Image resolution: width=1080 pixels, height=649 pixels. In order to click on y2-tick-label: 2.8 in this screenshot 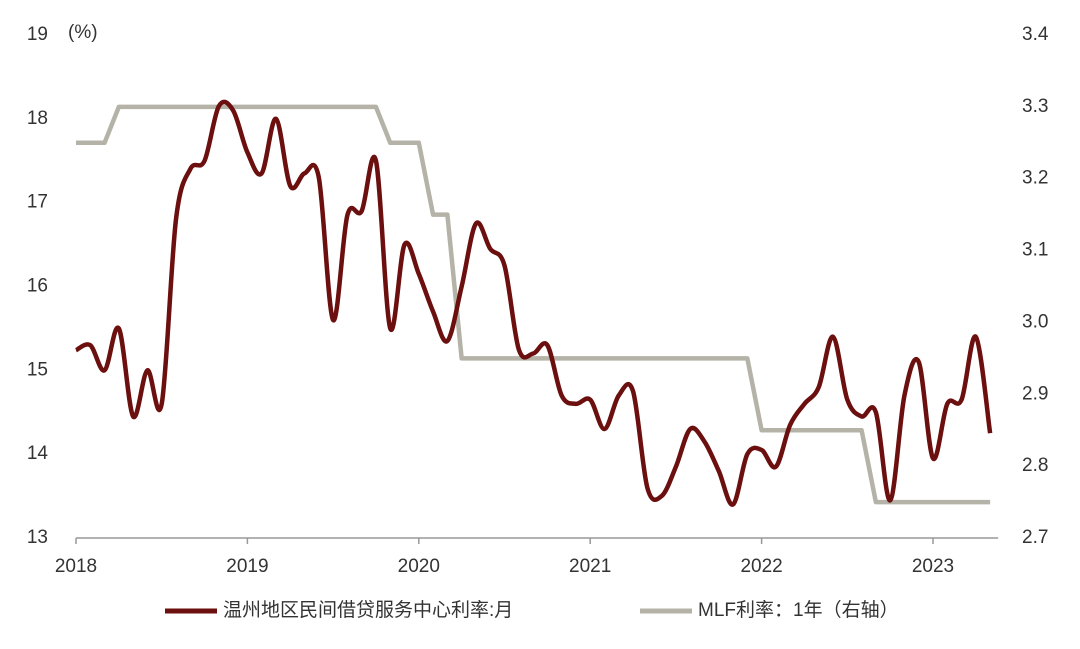, I will do `click(1035, 465)`.